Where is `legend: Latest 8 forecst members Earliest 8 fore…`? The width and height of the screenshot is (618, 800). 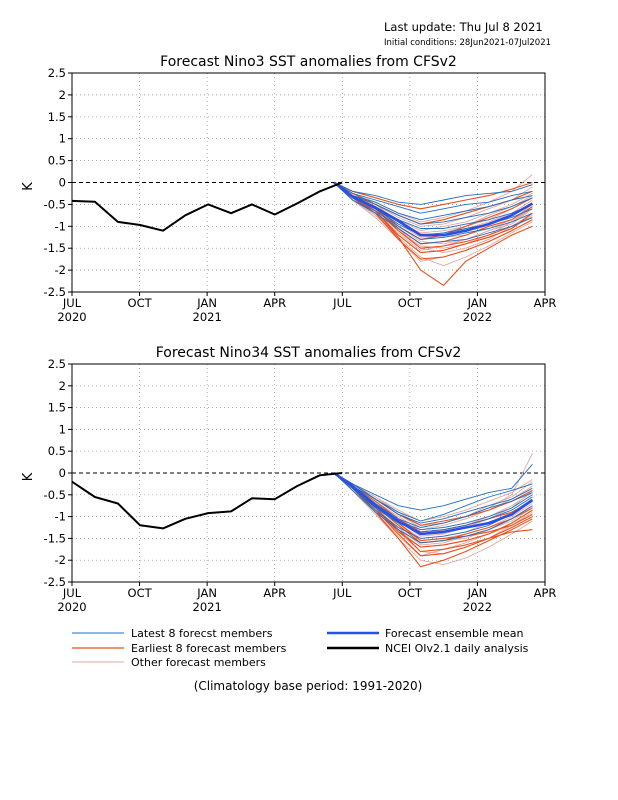
legend: Latest 8 forecst members Earliest 8 fore… is located at coordinates (300, 648).